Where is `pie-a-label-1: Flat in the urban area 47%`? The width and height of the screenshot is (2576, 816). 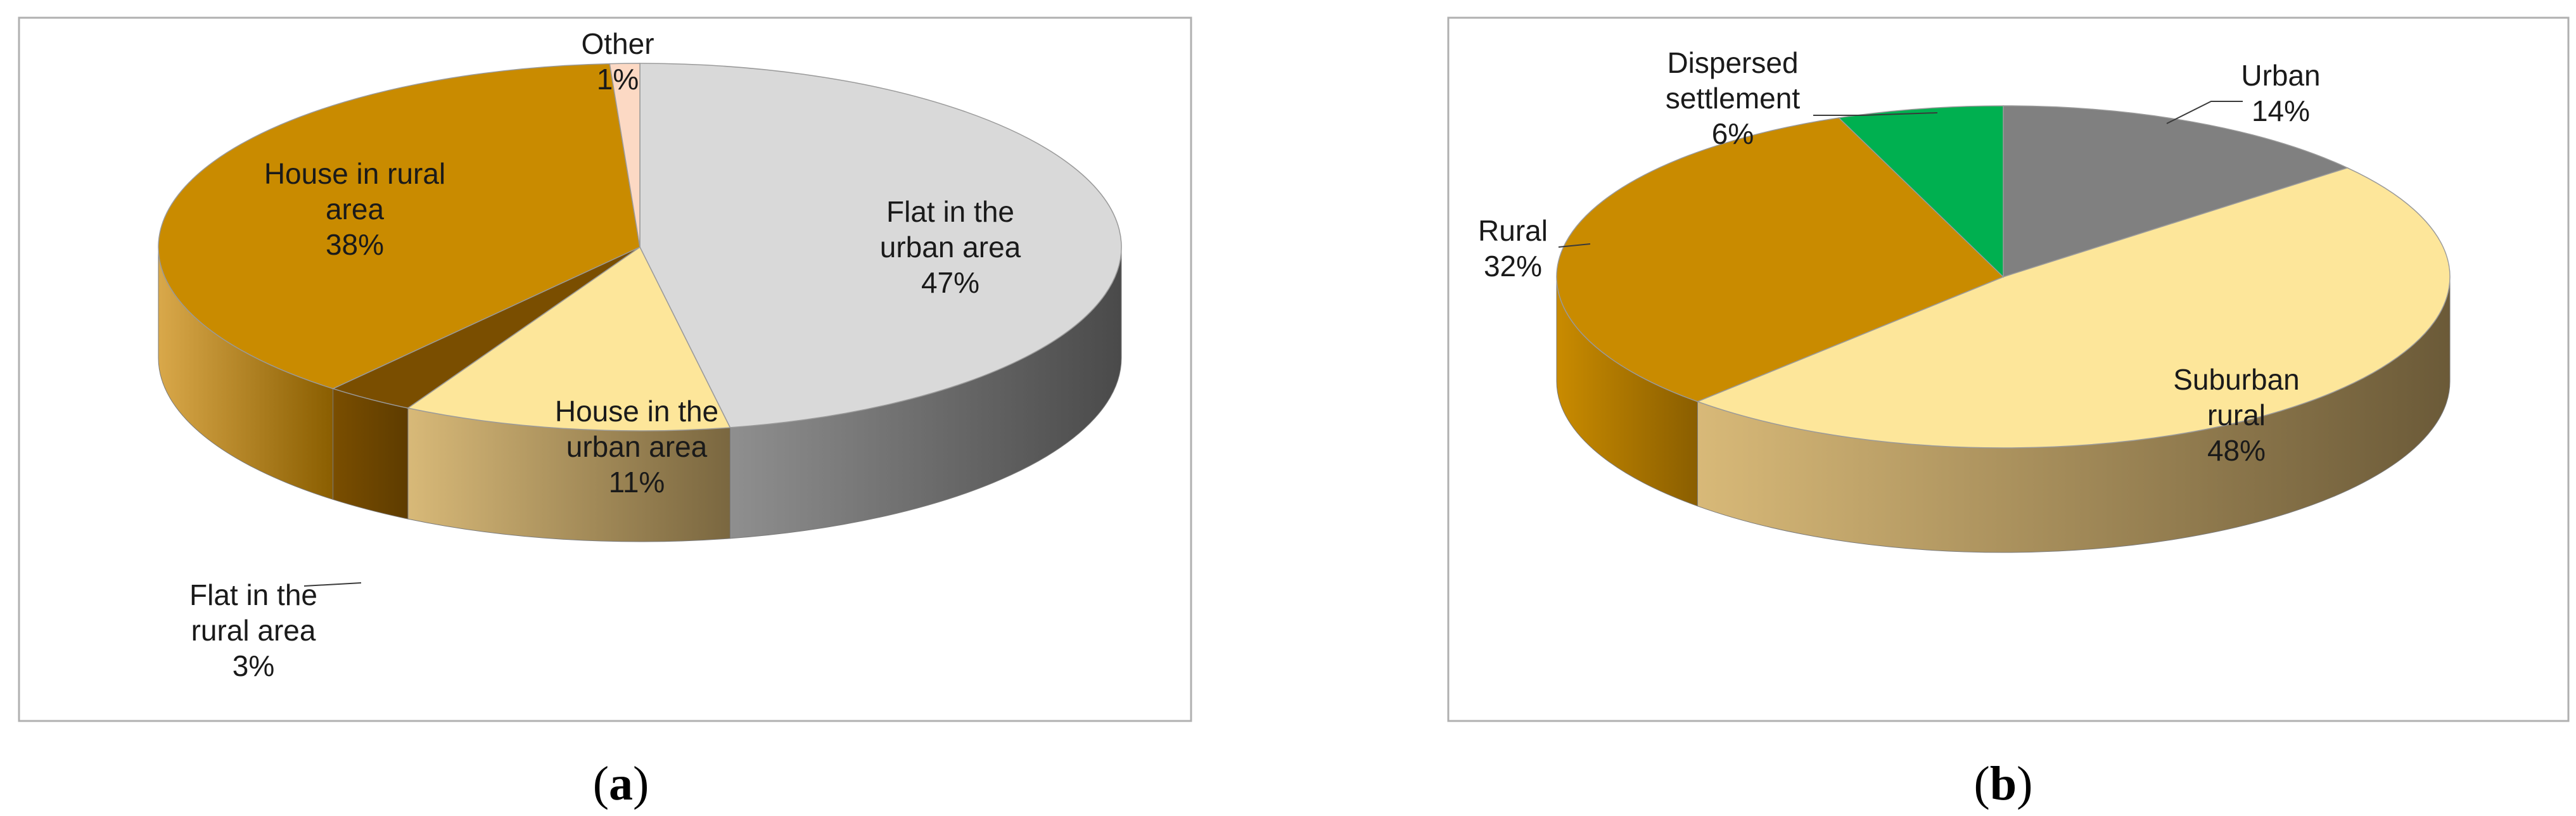
pie-a-label-1: Flat in the urban area 47% is located at coordinates (951, 247).